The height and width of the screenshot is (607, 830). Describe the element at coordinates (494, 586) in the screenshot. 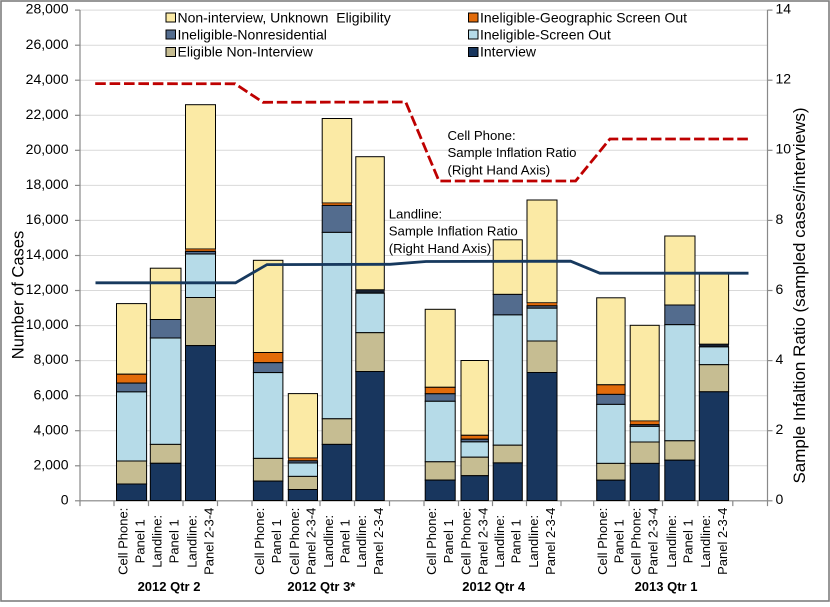

I see `svg-text: 2012 Qtr 4` at that location.